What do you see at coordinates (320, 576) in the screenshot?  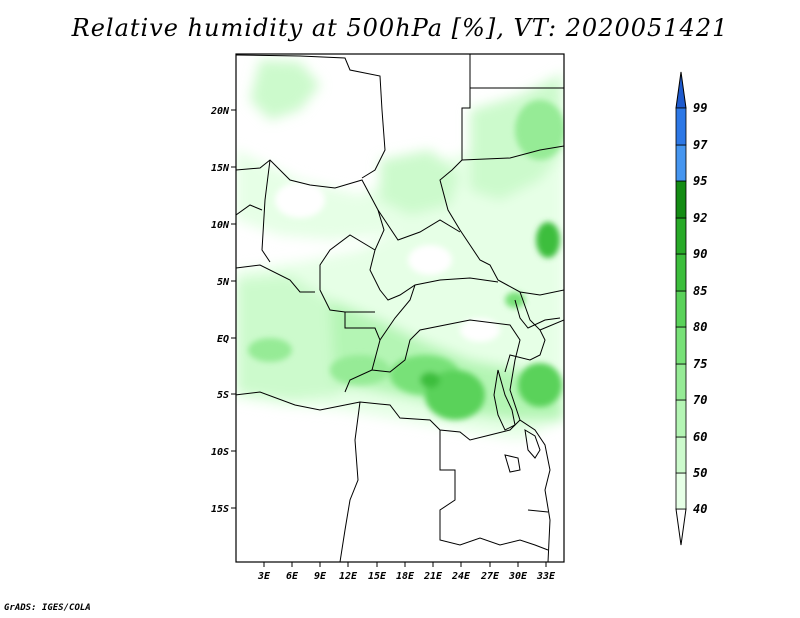 I see `lon-label: 9E` at bounding box center [320, 576].